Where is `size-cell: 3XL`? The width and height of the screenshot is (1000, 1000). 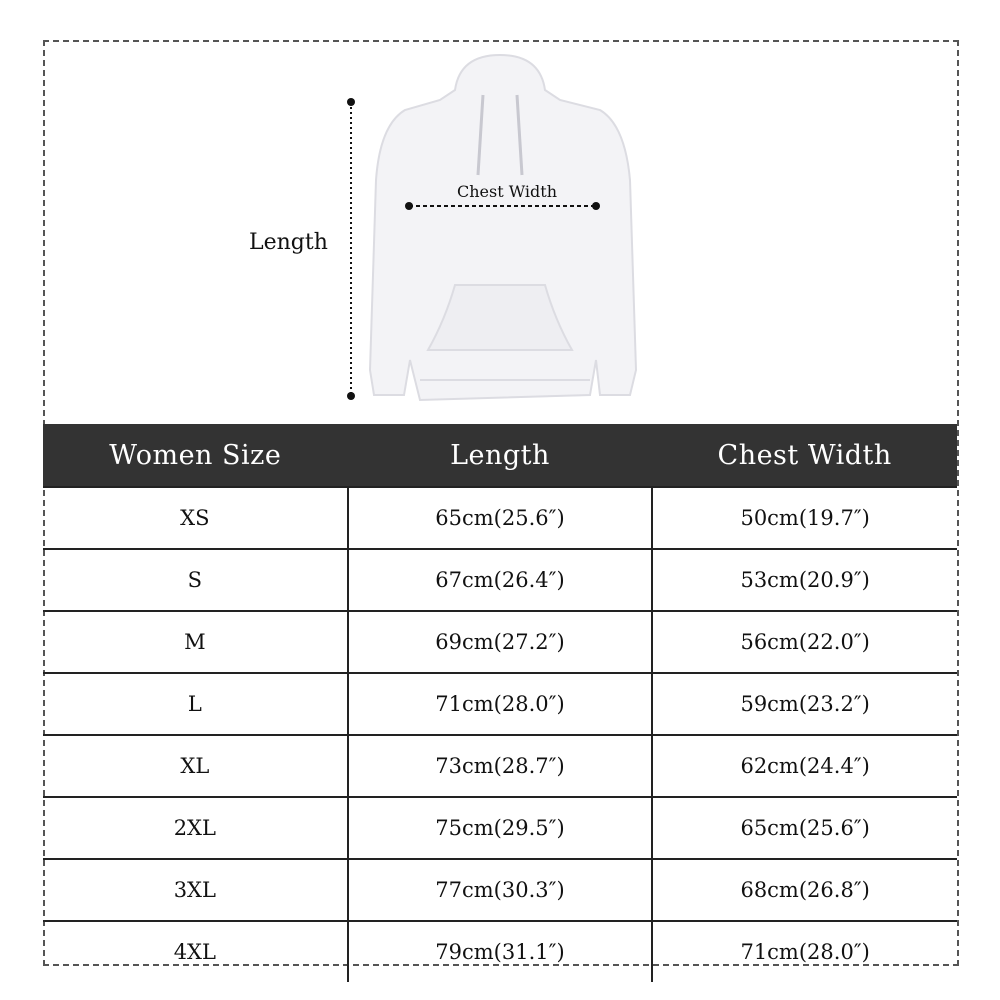
size-cell: 3XL is located at coordinates (196, 890).